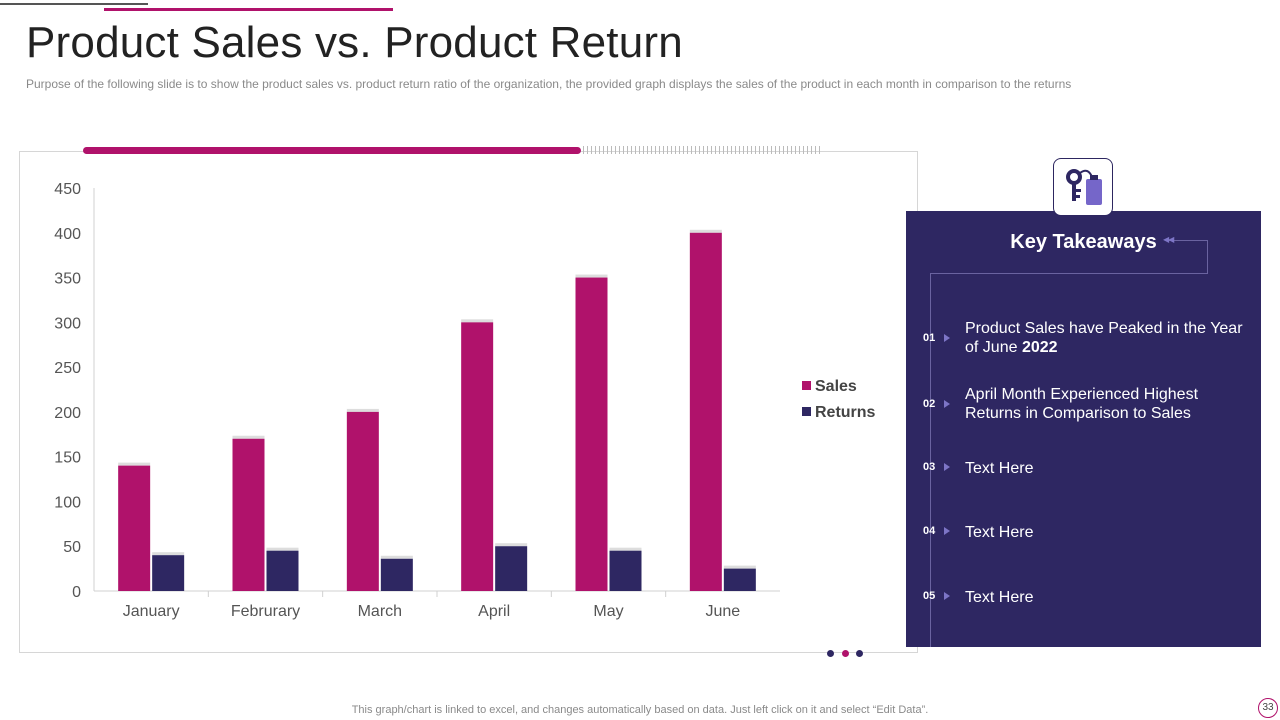 The width and height of the screenshot is (1280, 720). I want to click on y-tick-label: 350, so click(67, 279).